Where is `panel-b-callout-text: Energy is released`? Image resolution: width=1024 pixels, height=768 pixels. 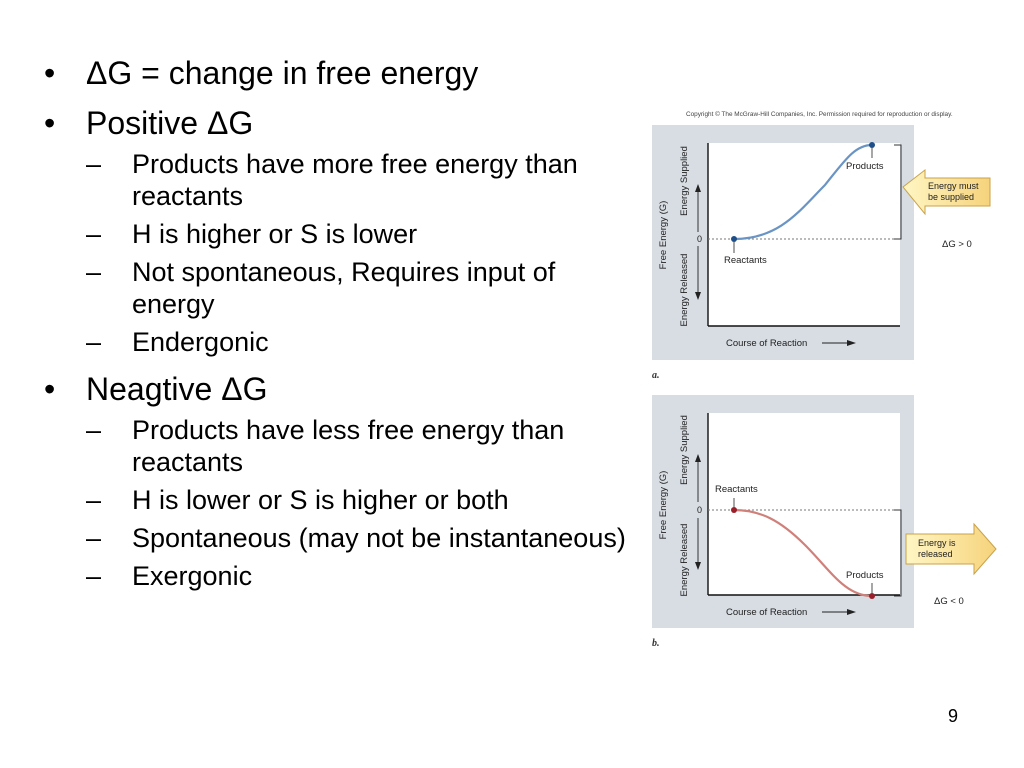 panel-b-callout-text: Energy is released is located at coordinates (938, 548).